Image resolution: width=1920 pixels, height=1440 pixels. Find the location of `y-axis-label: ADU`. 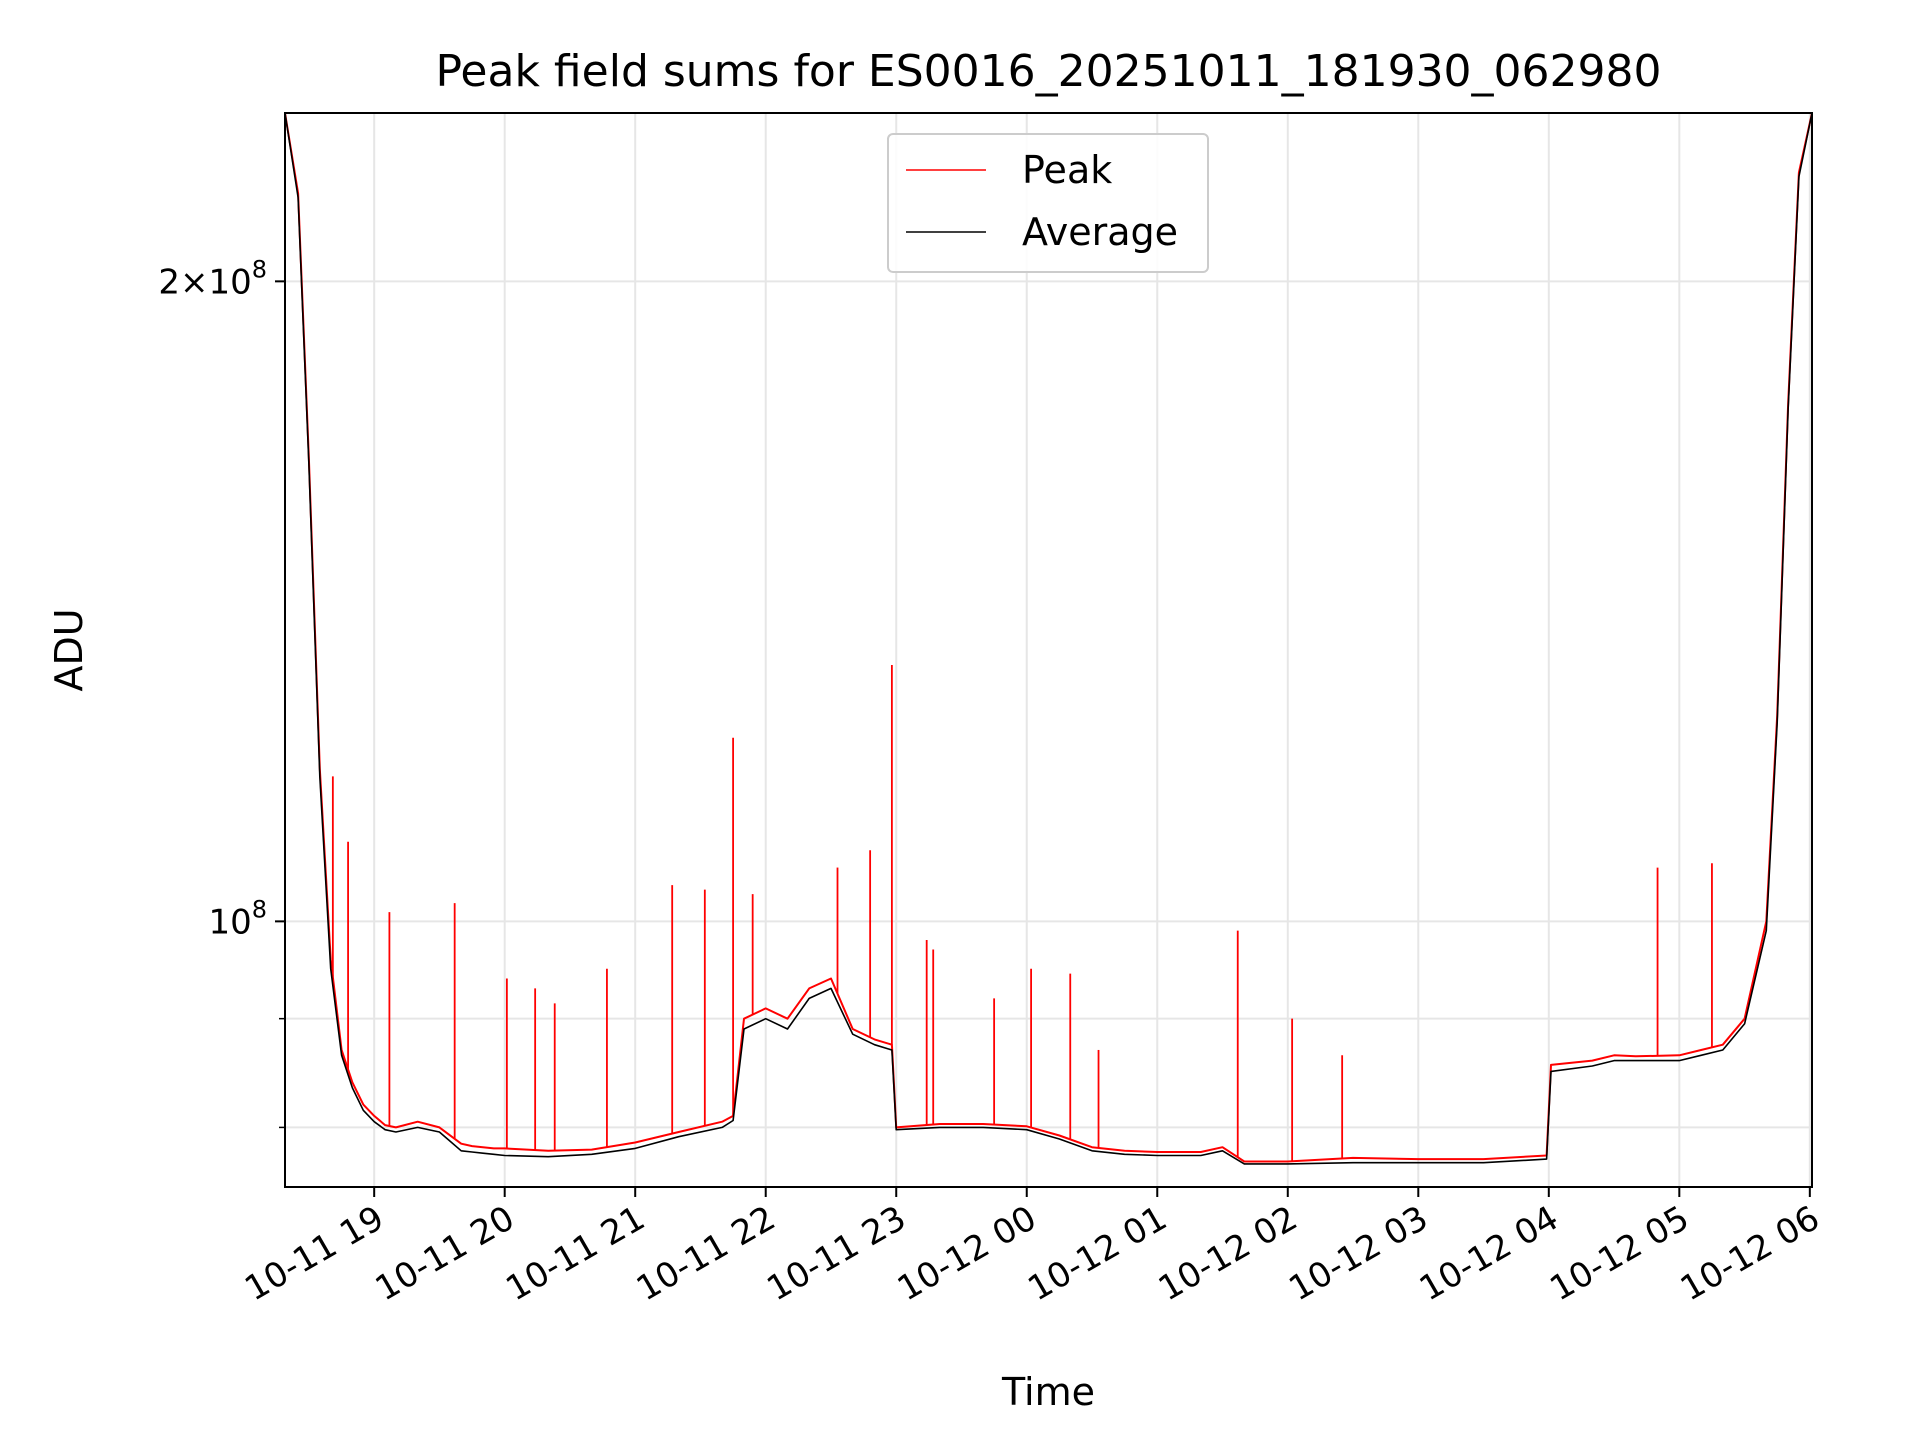

y-axis-label: ADU is located at coordinates (69, 649).